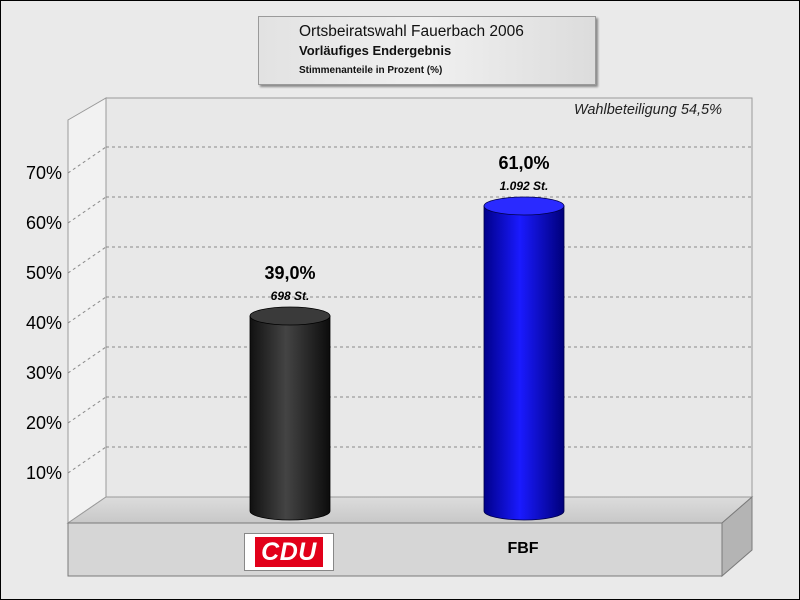  I want to click on left-wall, so click(87, 310).